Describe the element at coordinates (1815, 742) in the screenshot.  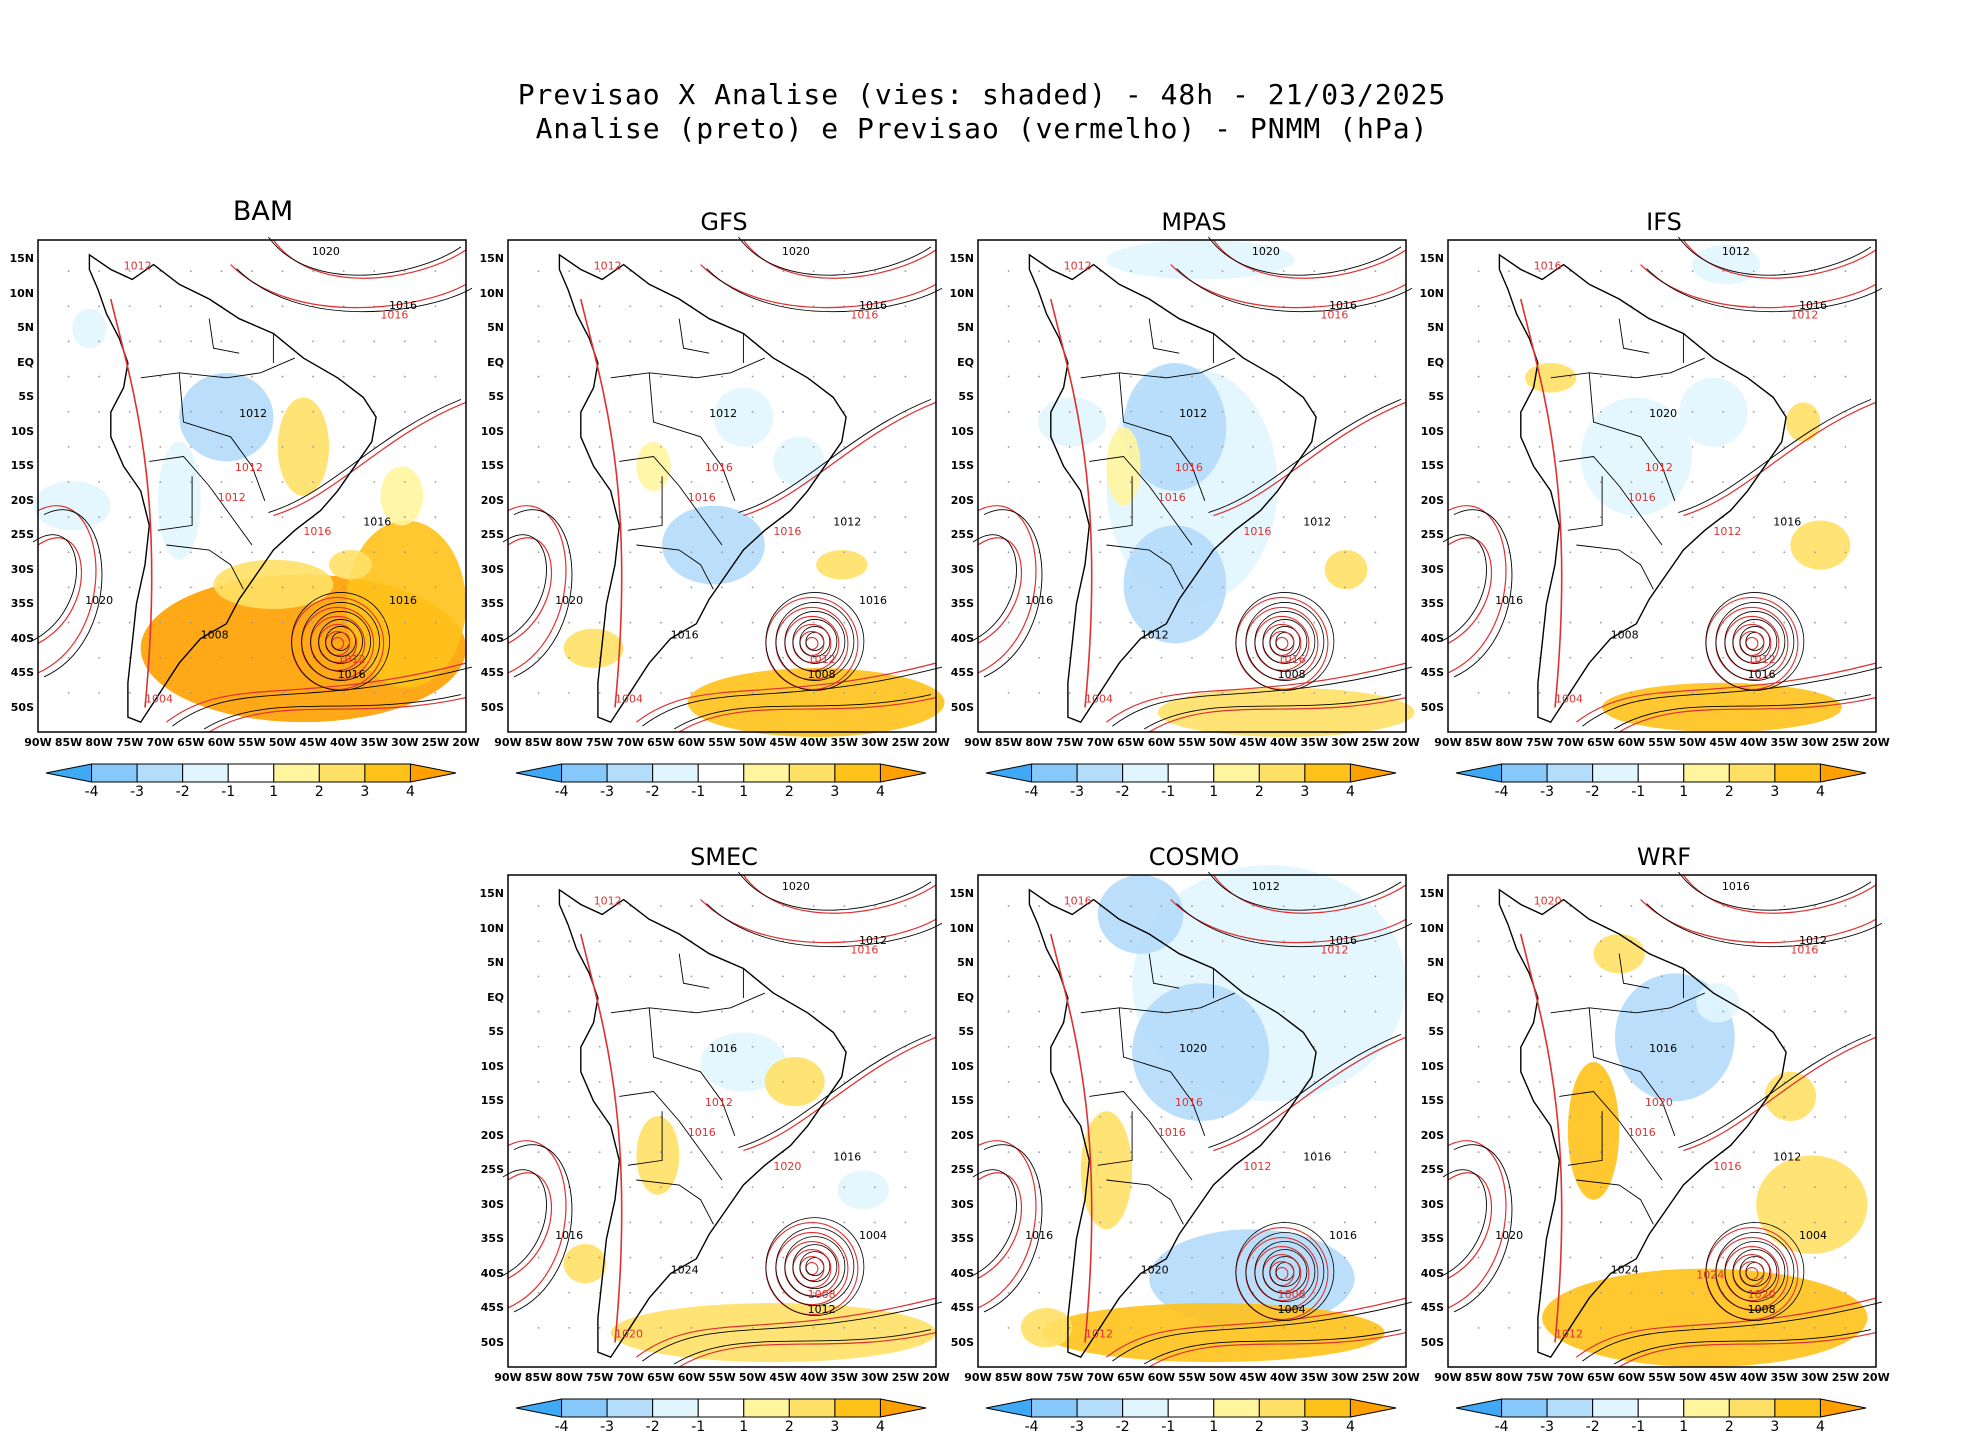
I see `lon-tick-label: 30W` at that location.